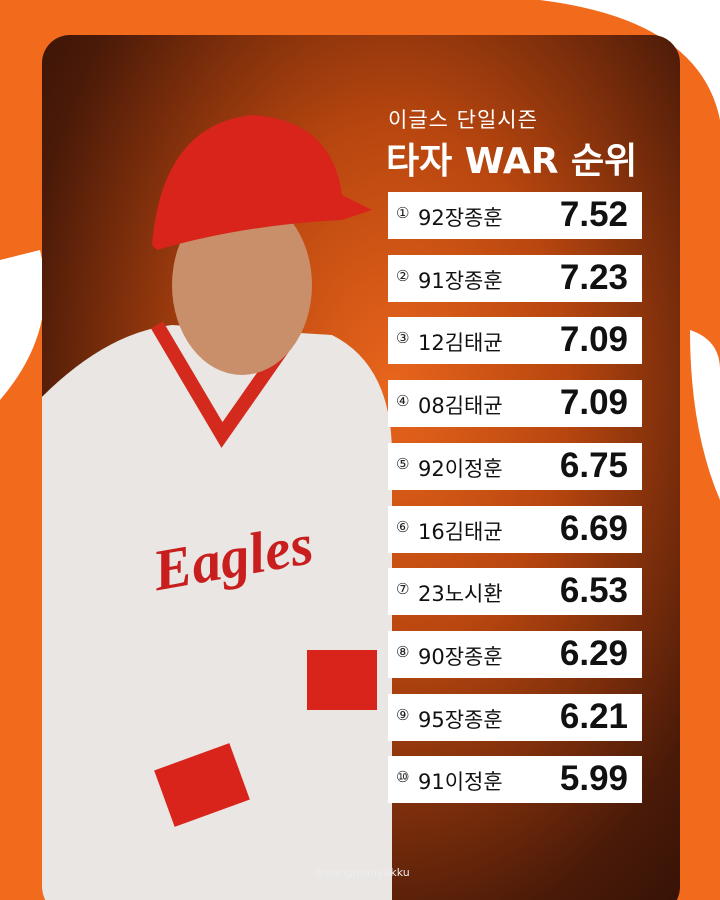 This screenshot has height=900, width=720. Describe the element at coordinates (403, 714) in the screenshot. I see `rank-number: ⑨` at that location.